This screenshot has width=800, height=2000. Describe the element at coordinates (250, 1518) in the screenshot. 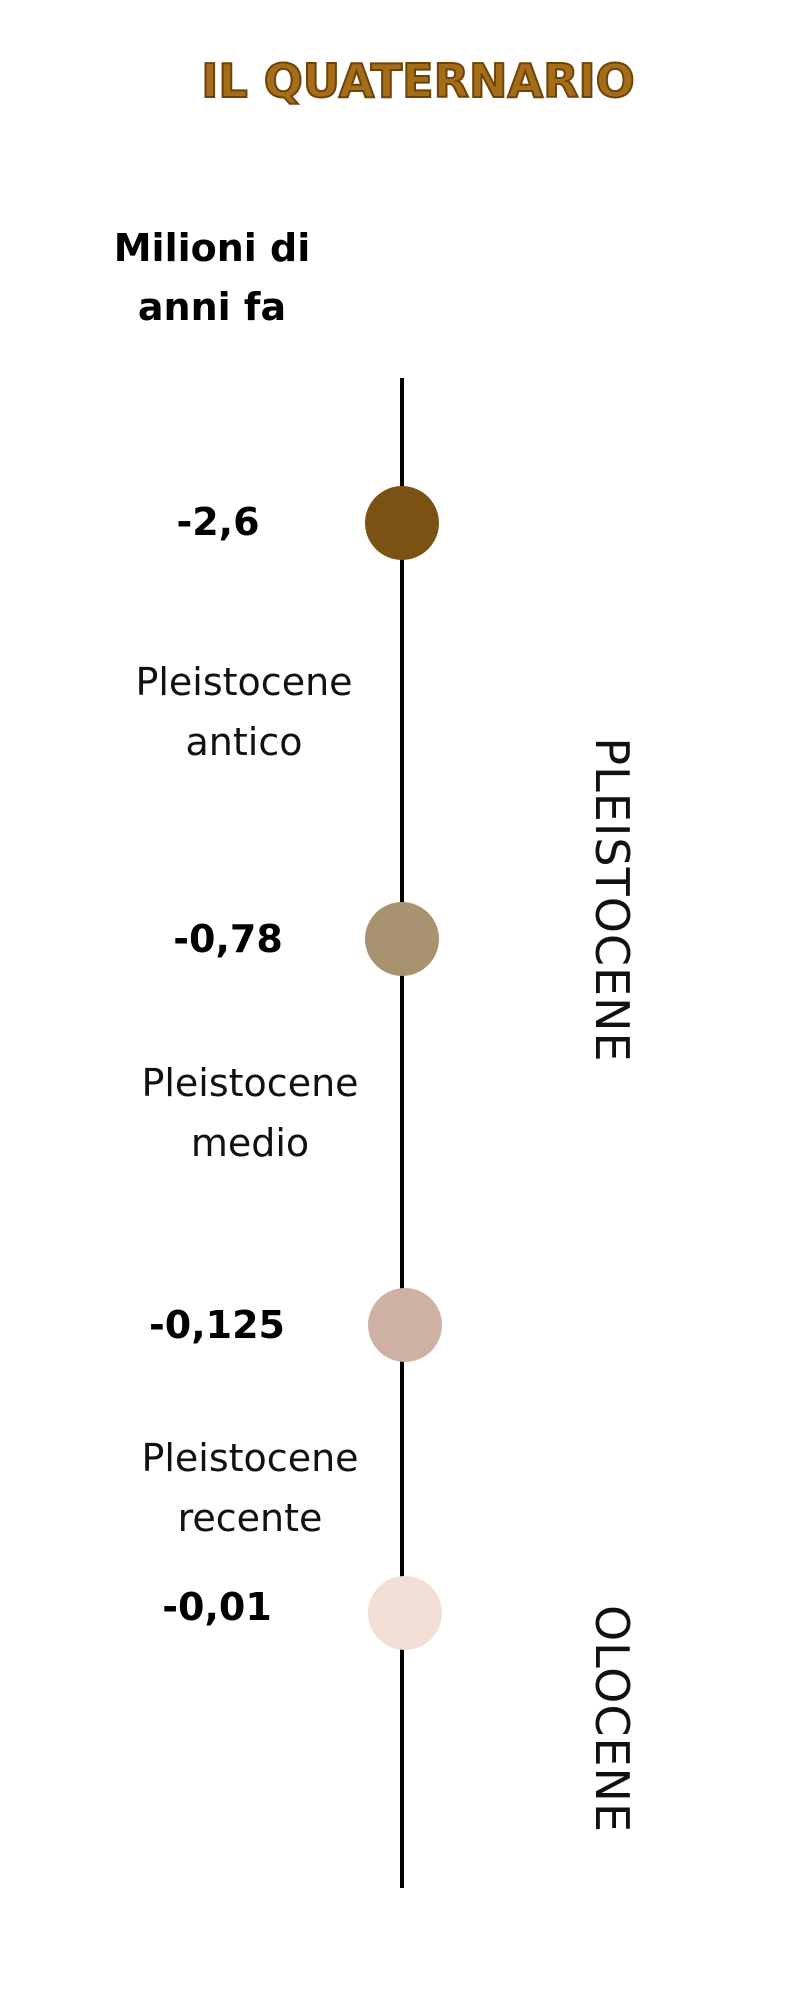

I see `period-label-line-2: recente` at that location.